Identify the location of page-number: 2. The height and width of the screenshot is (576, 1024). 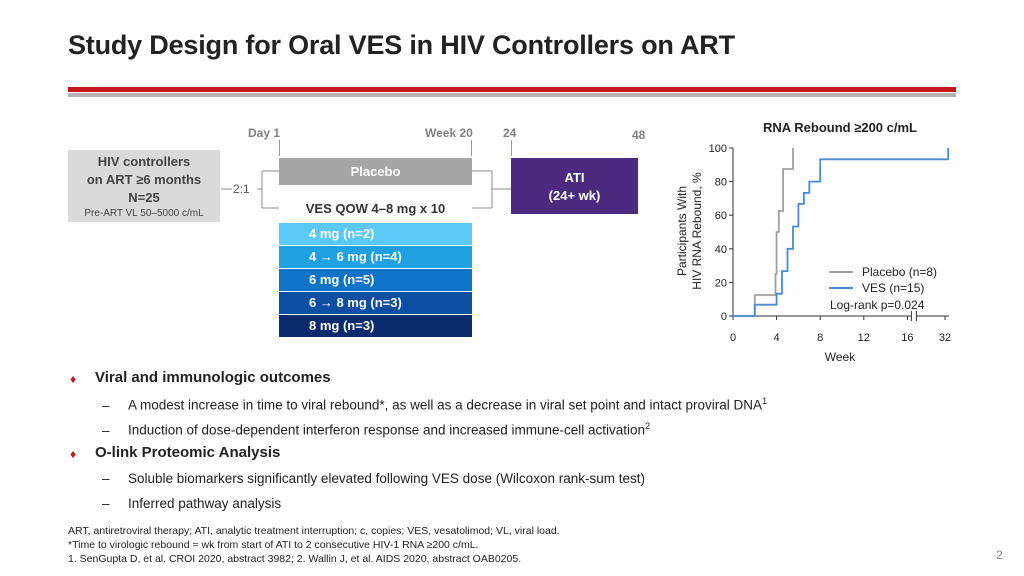
(999, 555).